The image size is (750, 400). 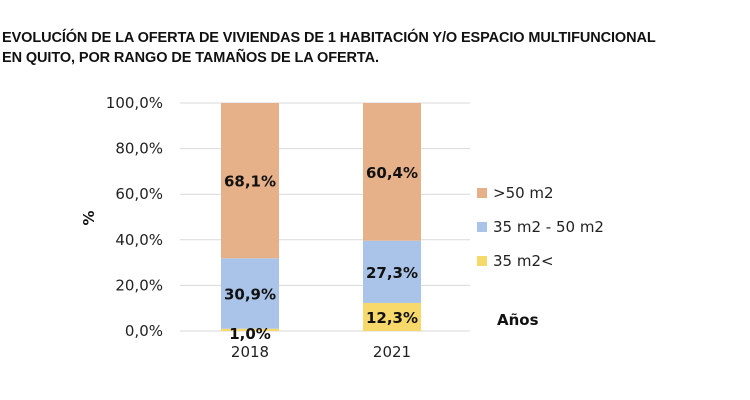 I want to click on y-tick-label: 60,0%, so click(x=139, y=194).